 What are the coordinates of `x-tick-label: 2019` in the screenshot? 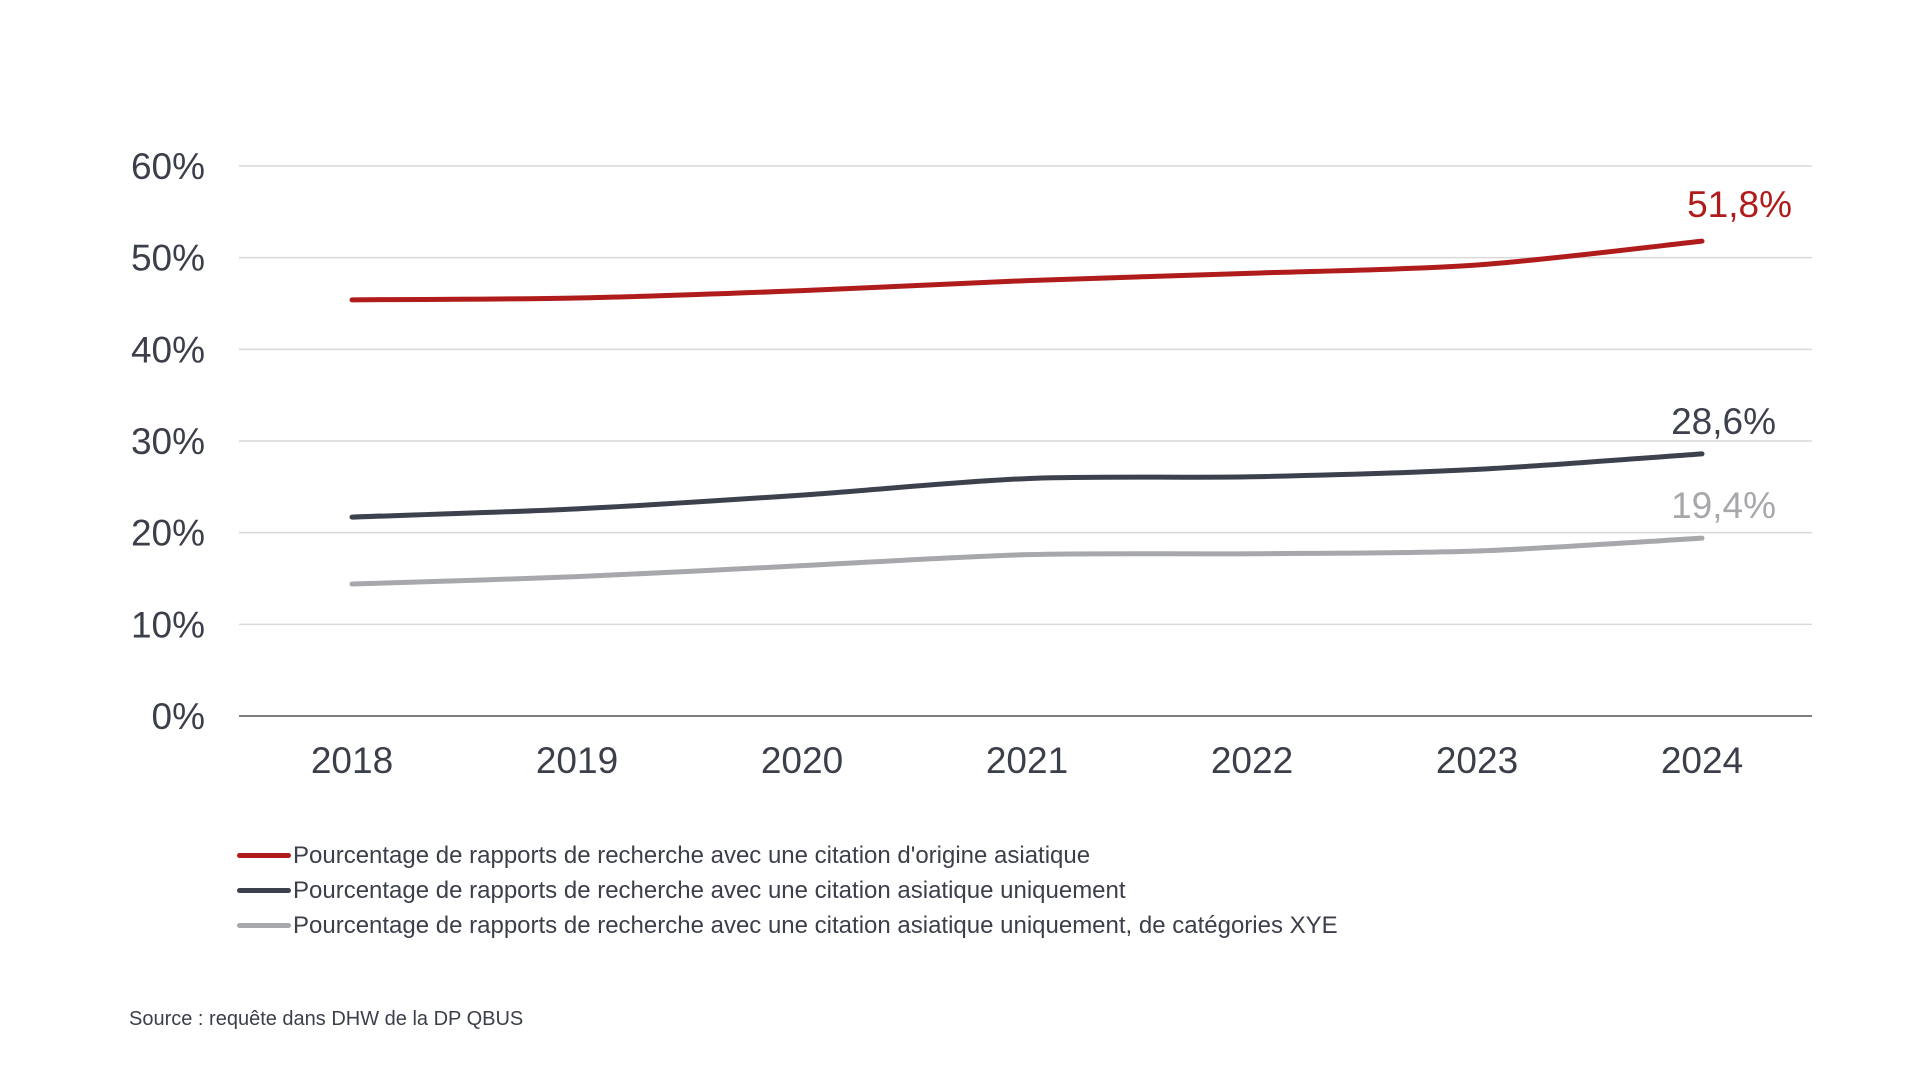 It's located at (577, 760).